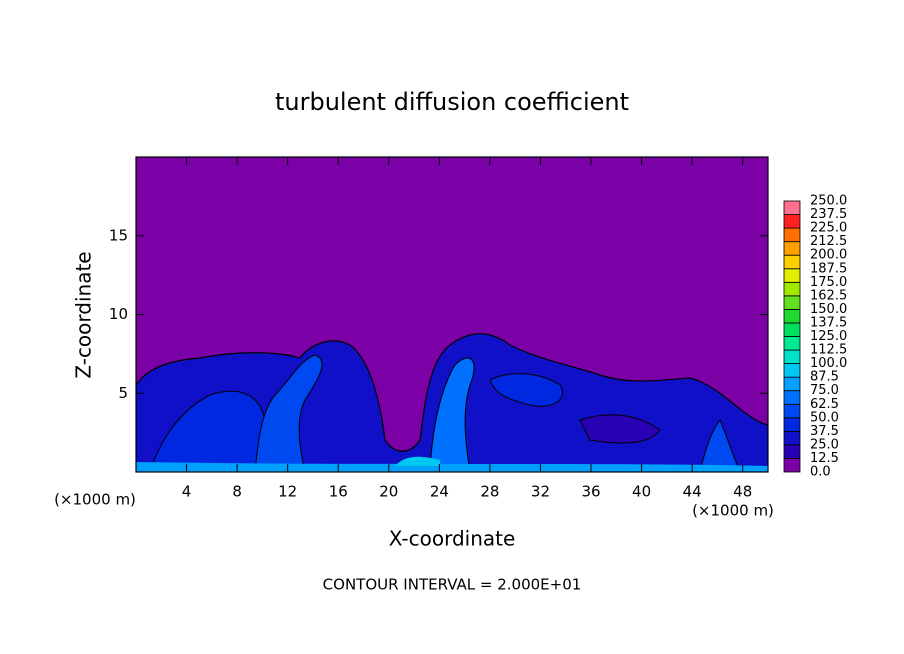 Image resolution: width=904 pixels, height=654 pixels. Describe the element at coordinates (828, 309) in the screenshot. I see `colorbar-label: 150.0` at that location.